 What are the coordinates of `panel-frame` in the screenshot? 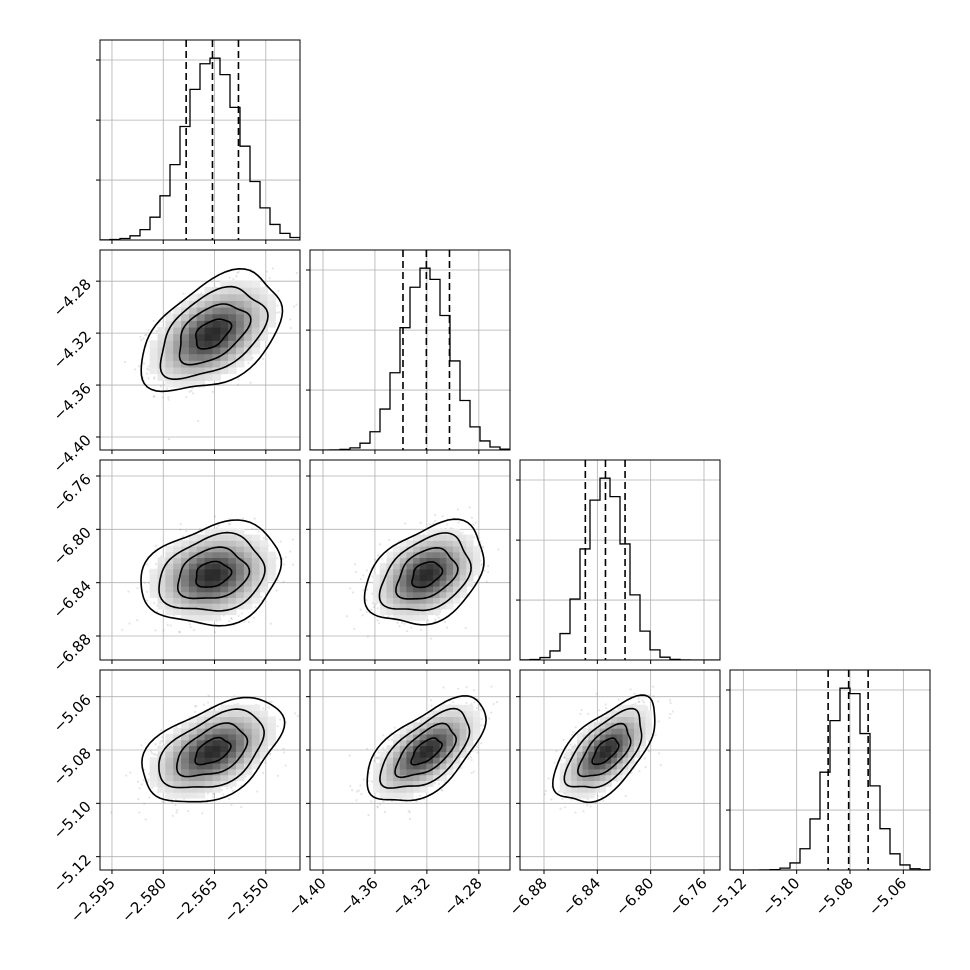 It's located at (620, 560).